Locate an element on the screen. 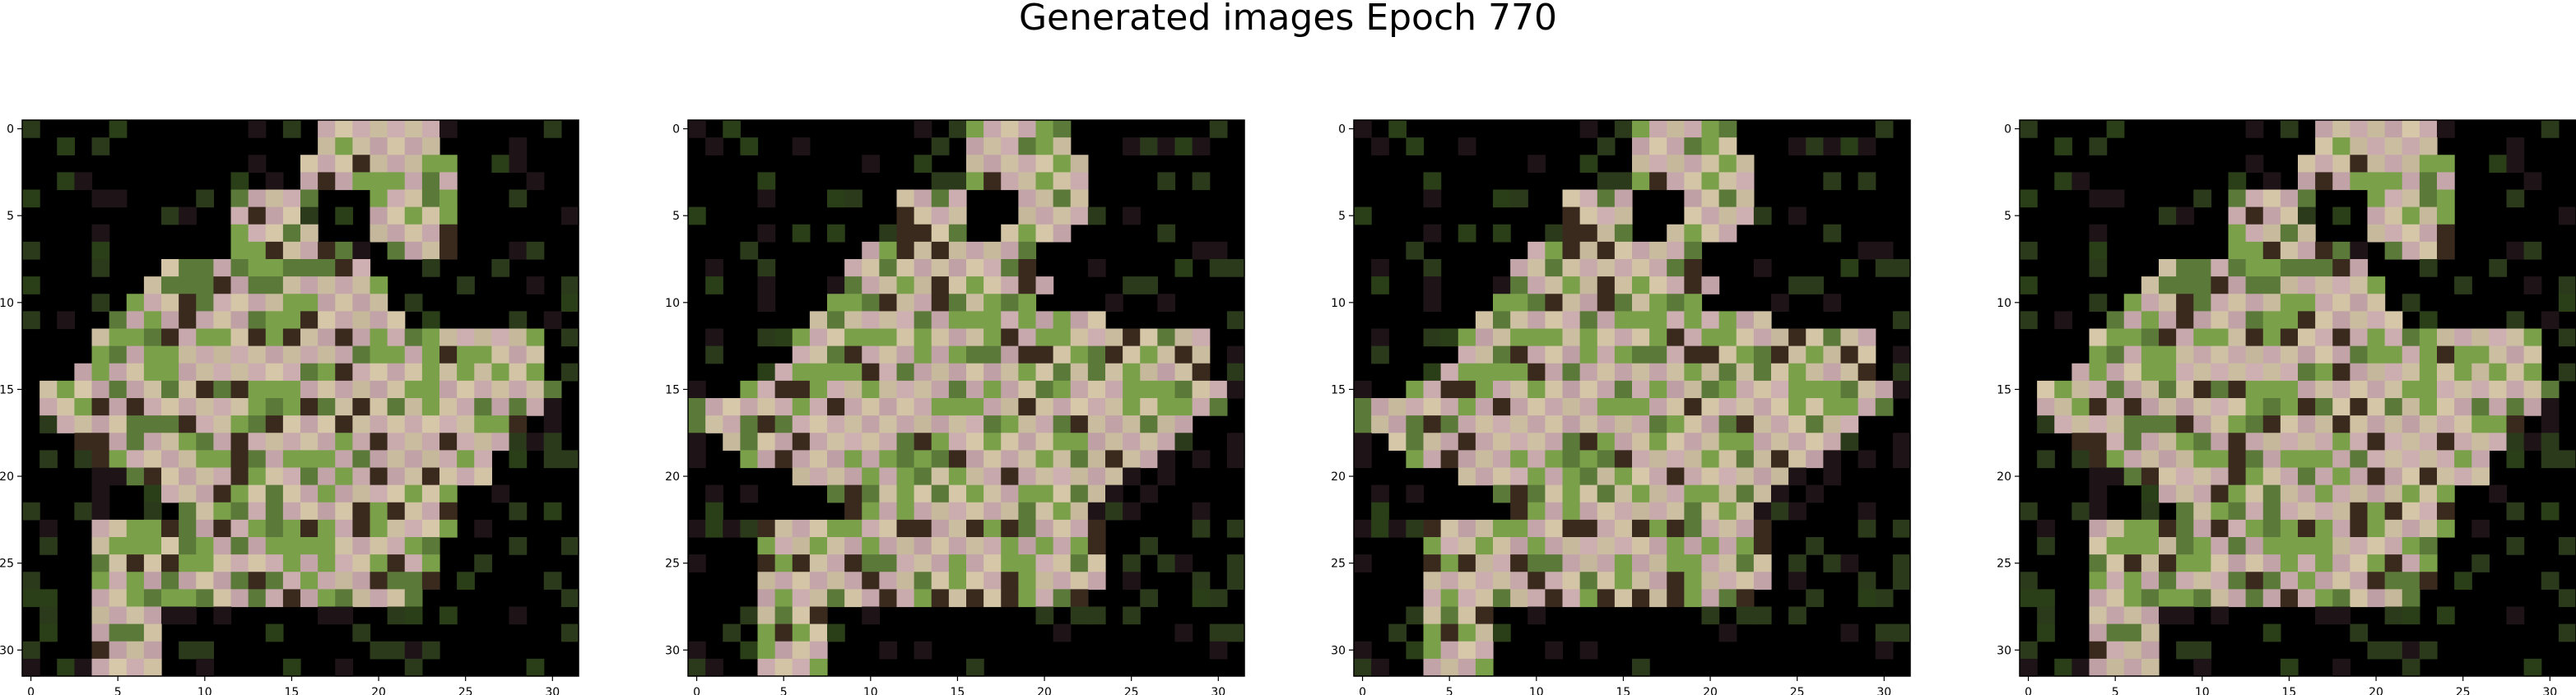  x-tick: 5 is located at coordinates (784, 685).